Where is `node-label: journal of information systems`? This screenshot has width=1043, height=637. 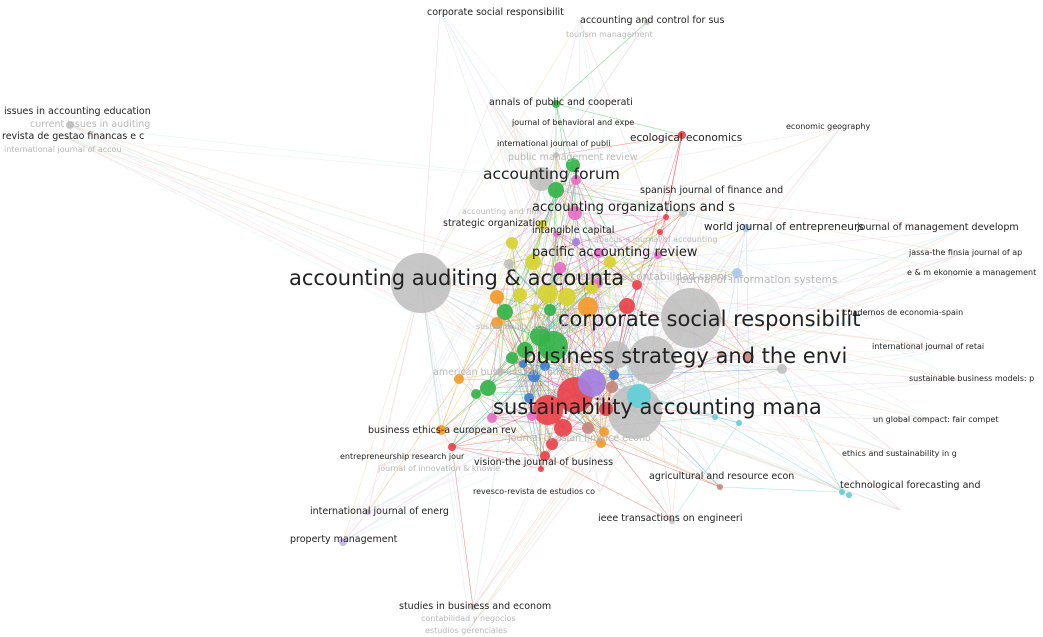 node-label: journal of information systems is located at coordinates (757, 280).